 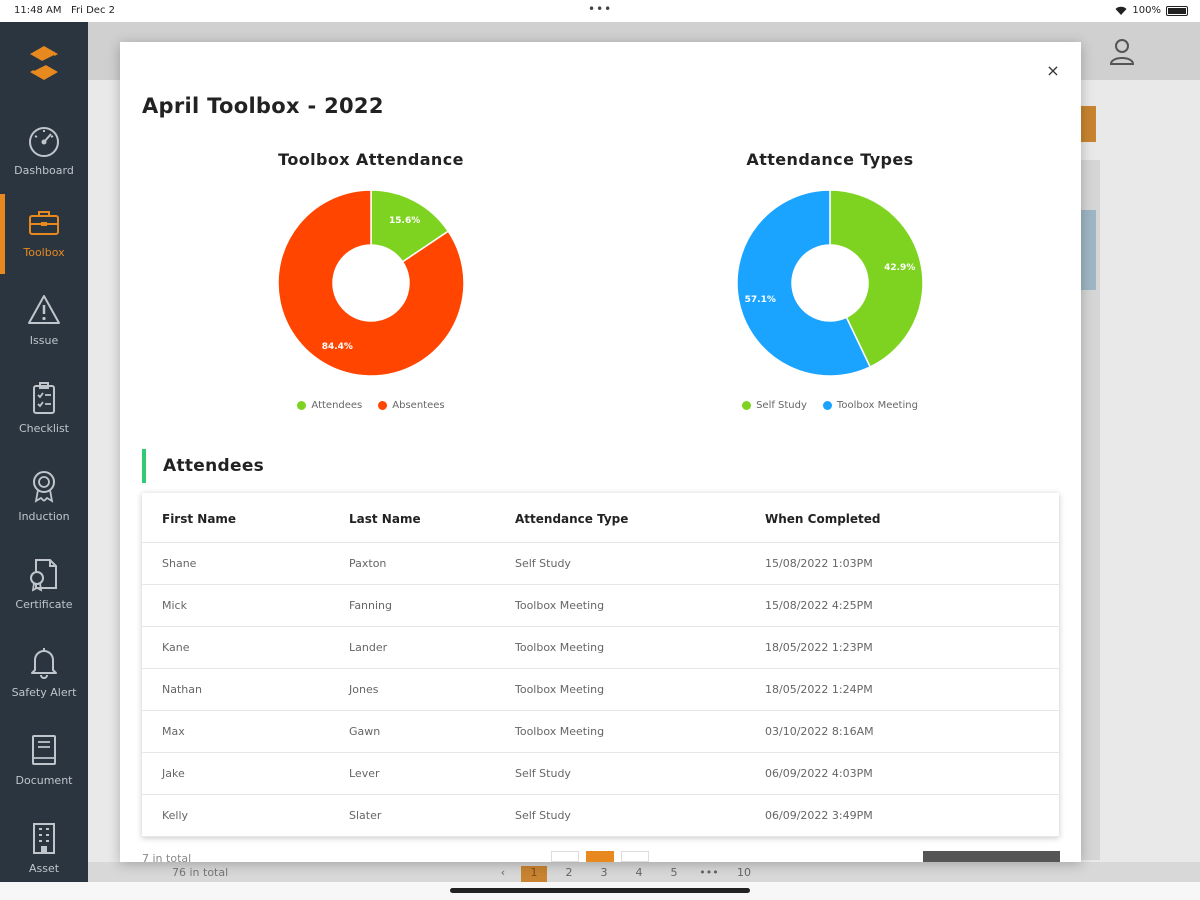 I want to click on pagination-page-1: 1, so click(x=534, y=874).